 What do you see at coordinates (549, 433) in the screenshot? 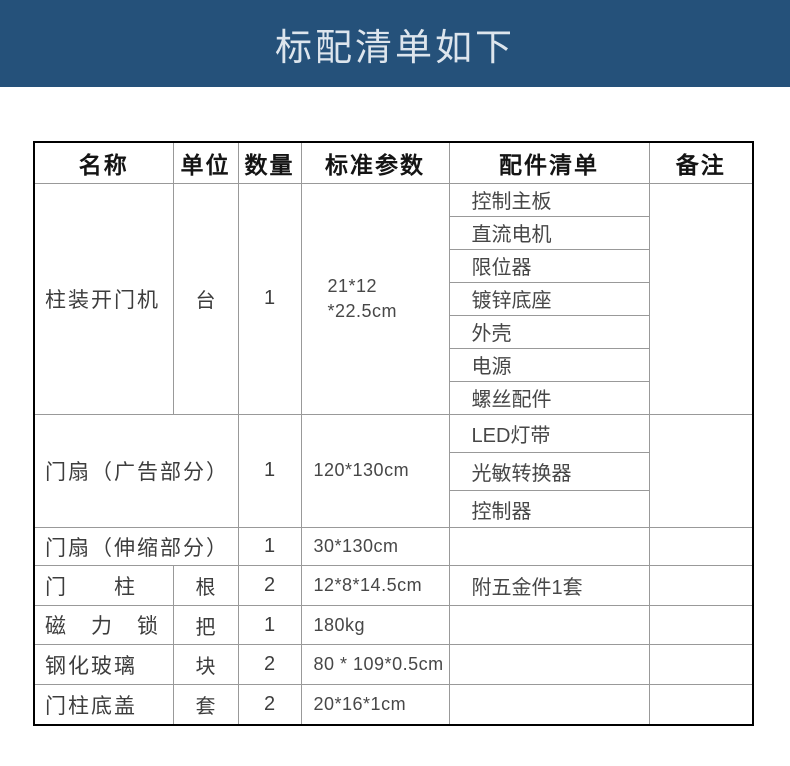
I see `accessory-item: LED灯带` at bounding box center [549, 433].